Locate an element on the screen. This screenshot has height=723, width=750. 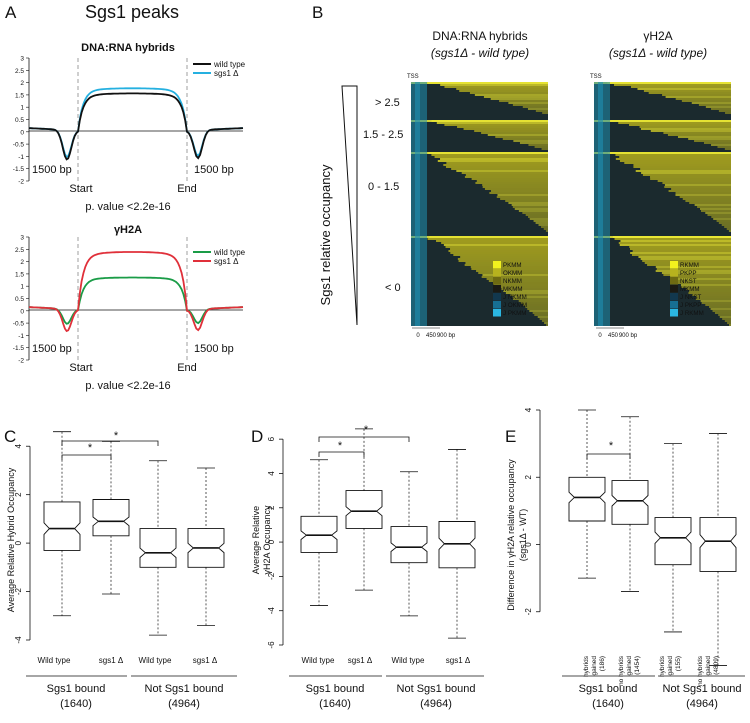
y-tick-label: 2.5 is located at coordinates (19, 71).